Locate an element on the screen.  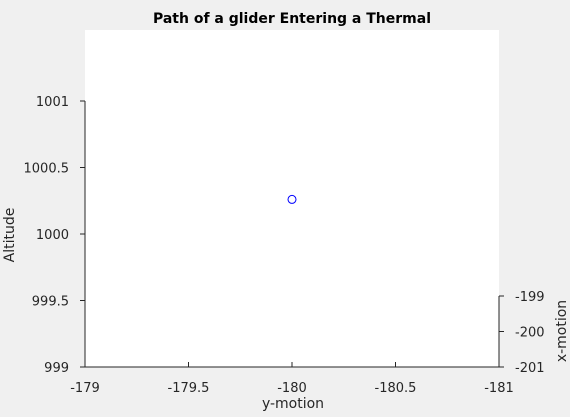
z-axis-title: x-motion is located at coordinates (562, 331).